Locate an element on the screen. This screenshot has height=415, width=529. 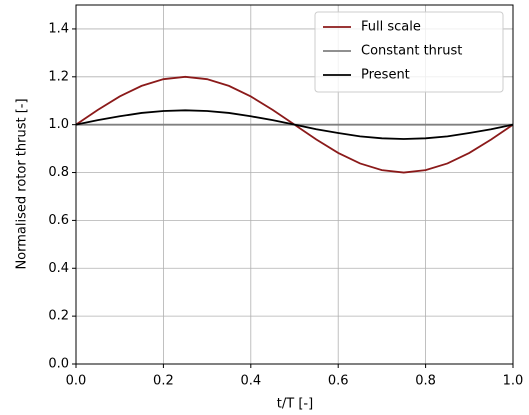
y-tick-label: 0.6 is located at coordinates (58, 220).